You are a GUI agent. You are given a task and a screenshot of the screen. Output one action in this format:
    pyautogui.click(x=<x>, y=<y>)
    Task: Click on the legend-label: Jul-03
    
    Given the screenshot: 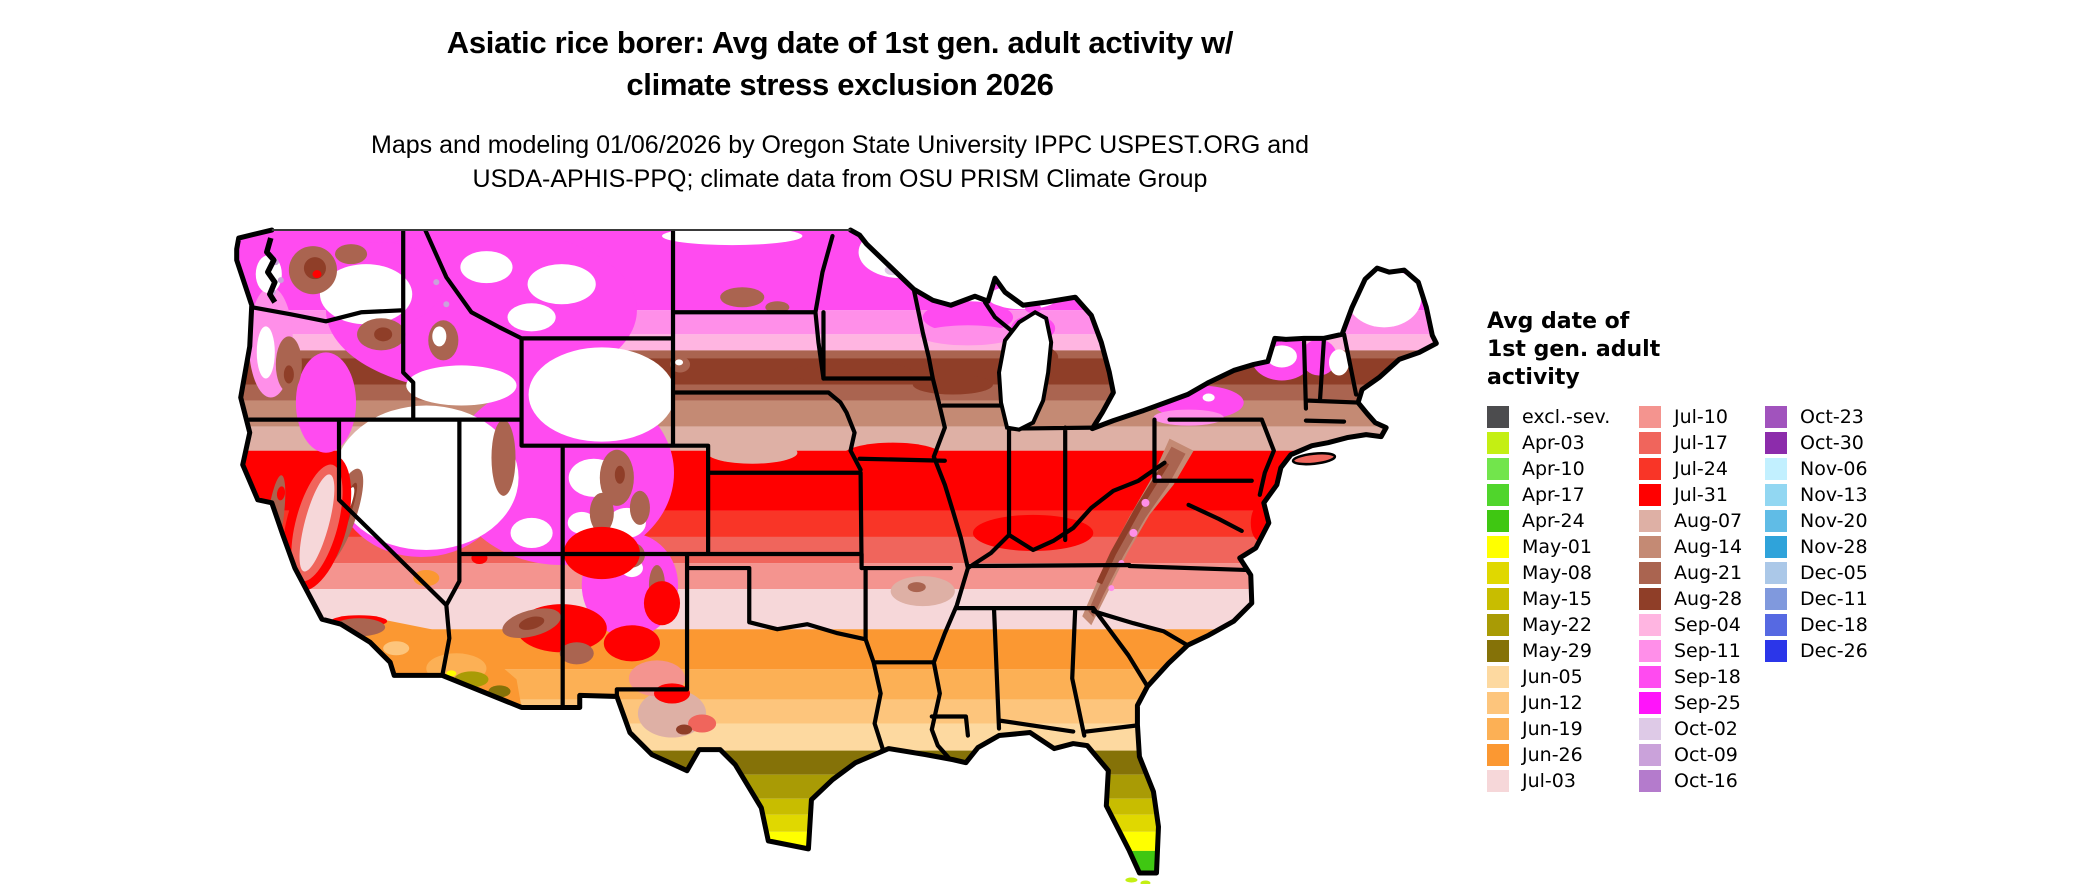 What is the action you would take?
    pyautogui.click(x=1549, y=781)
    